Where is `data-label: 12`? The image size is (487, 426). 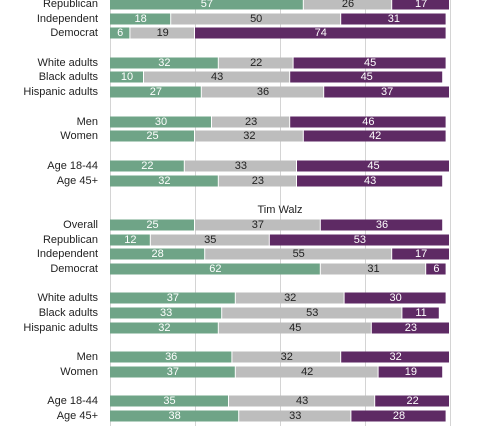
data-label: 12 is located at coordinates (130, 240).